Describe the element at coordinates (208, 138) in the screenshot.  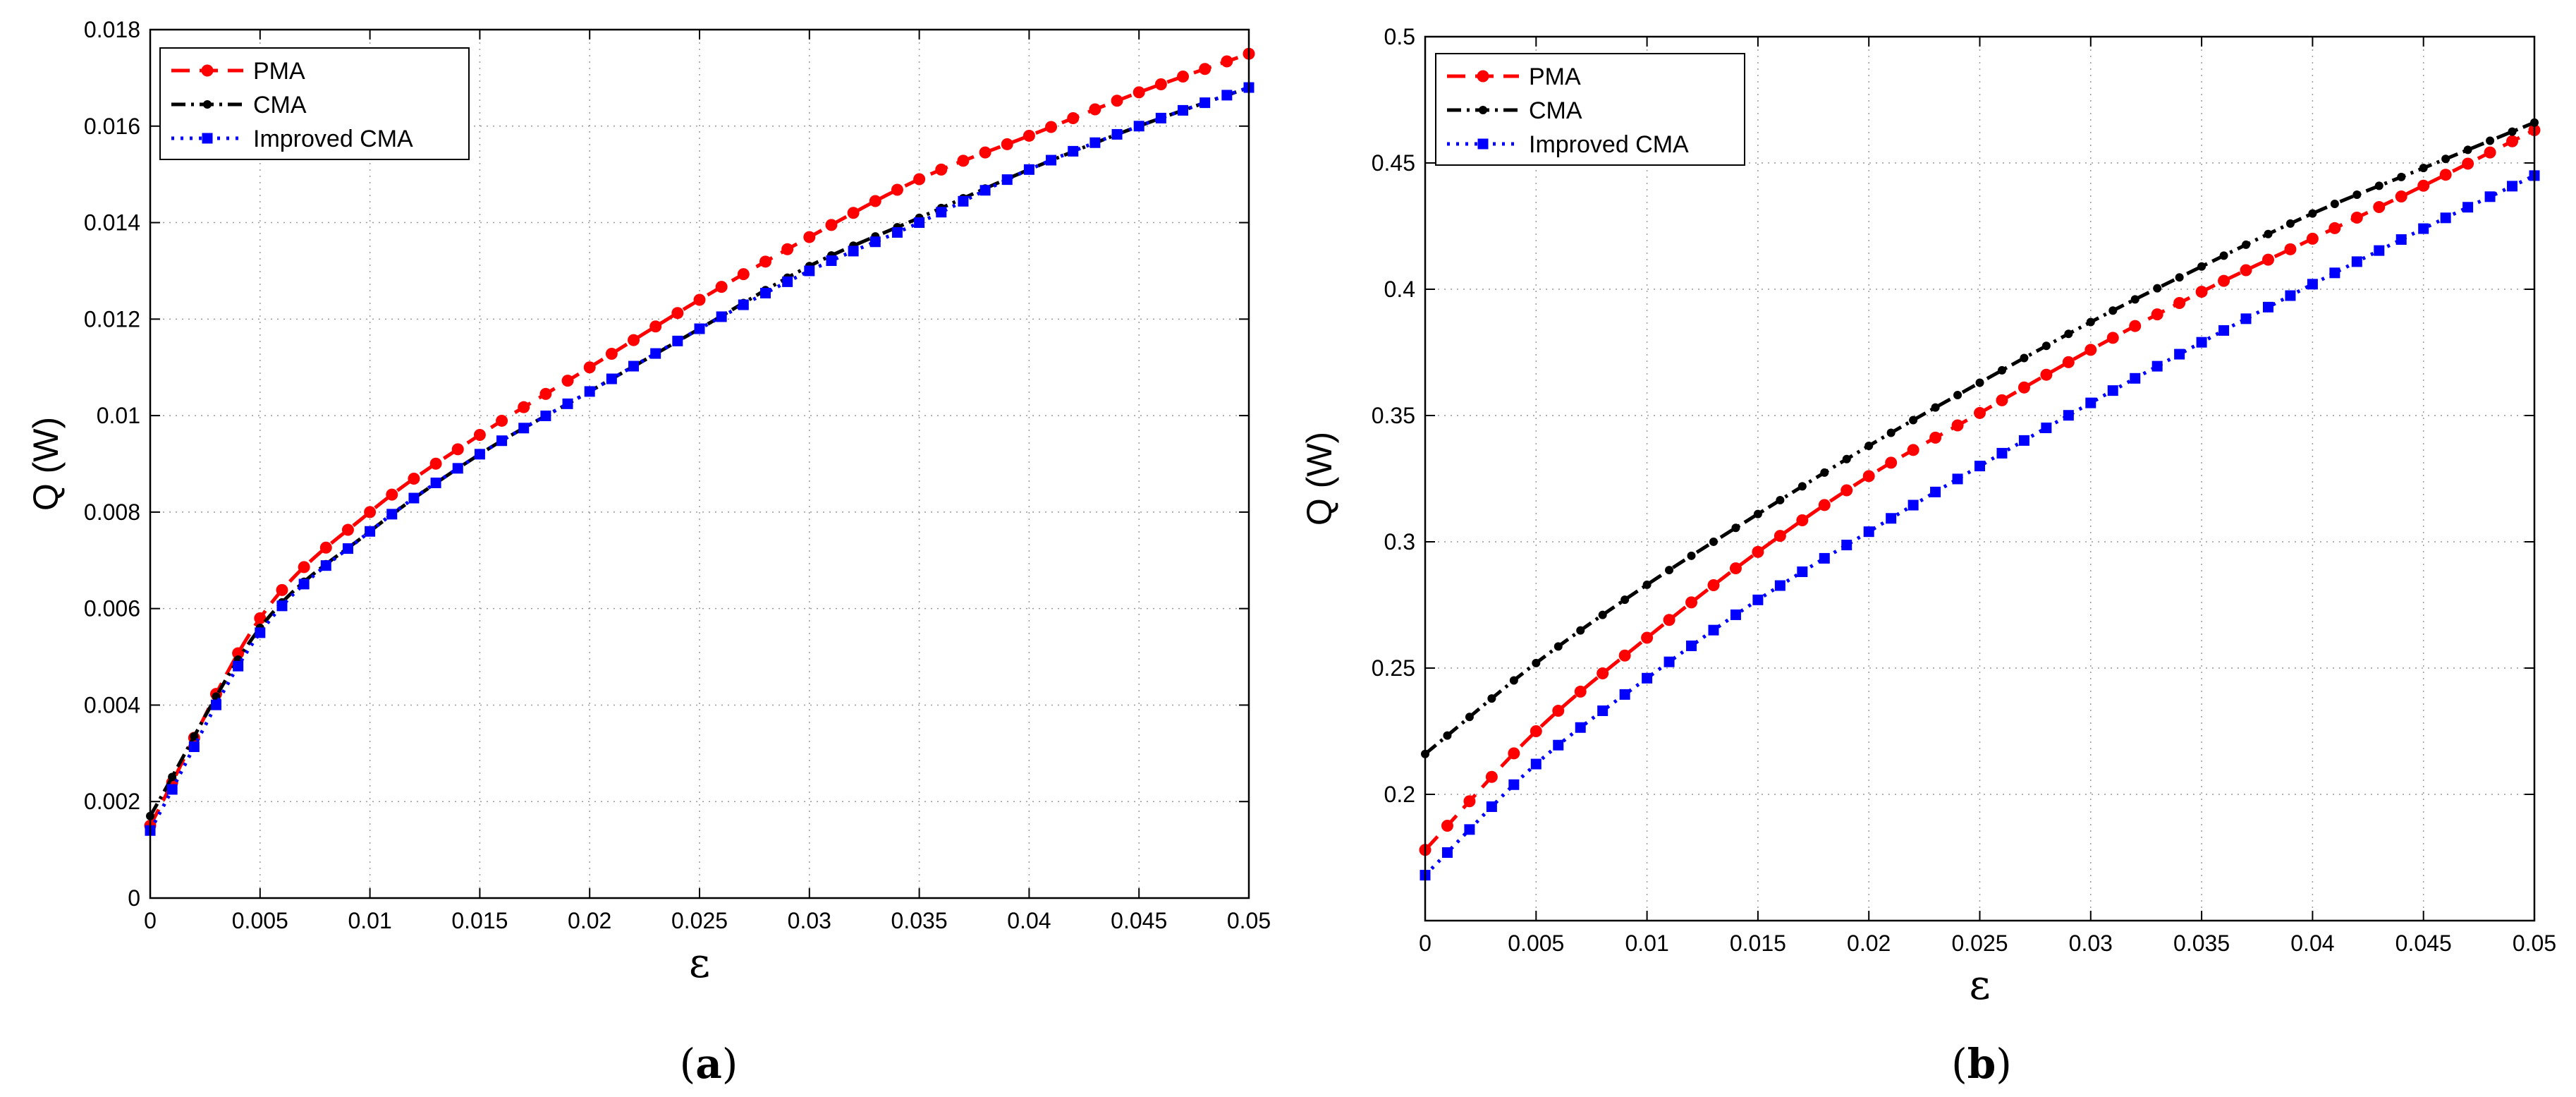
I see `legend-marker` at that location.